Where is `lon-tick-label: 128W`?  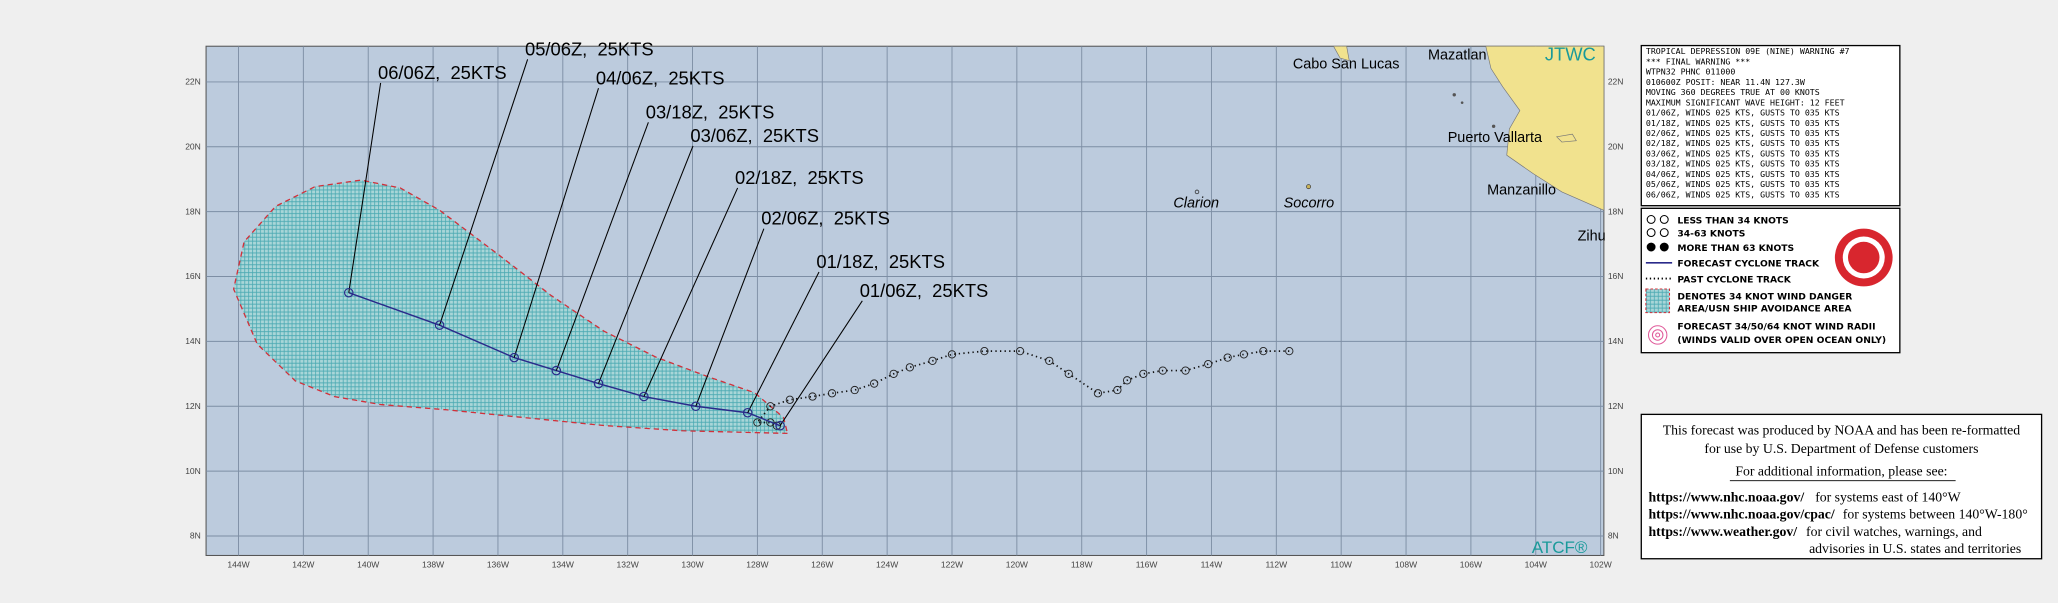 lon-tick-label: 128W is located at coordinates (757, 564).